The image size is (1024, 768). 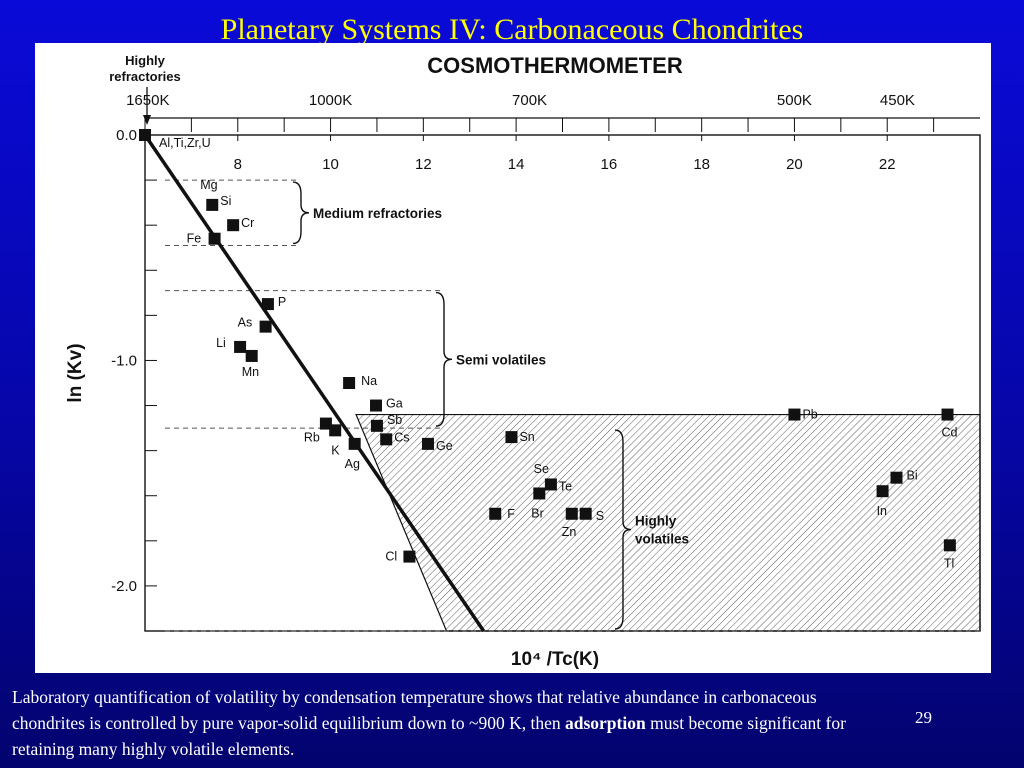 I want to click on point-label-s: S, so click(x=600, y=516).